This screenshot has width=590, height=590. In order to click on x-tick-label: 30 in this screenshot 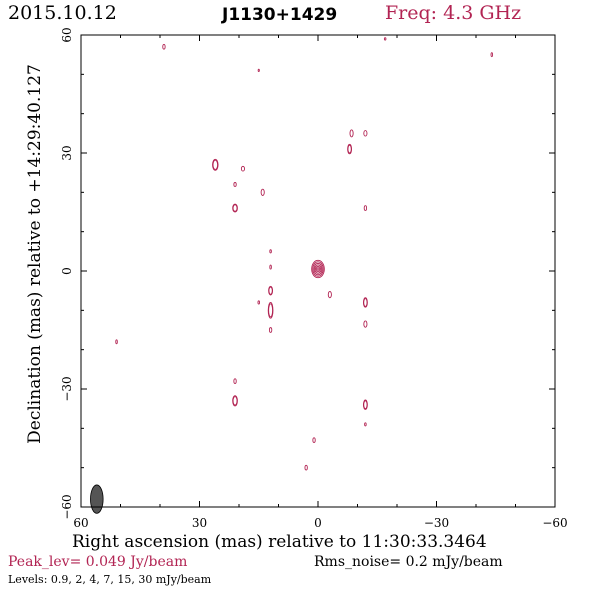, I will do `click(199, 523)`.